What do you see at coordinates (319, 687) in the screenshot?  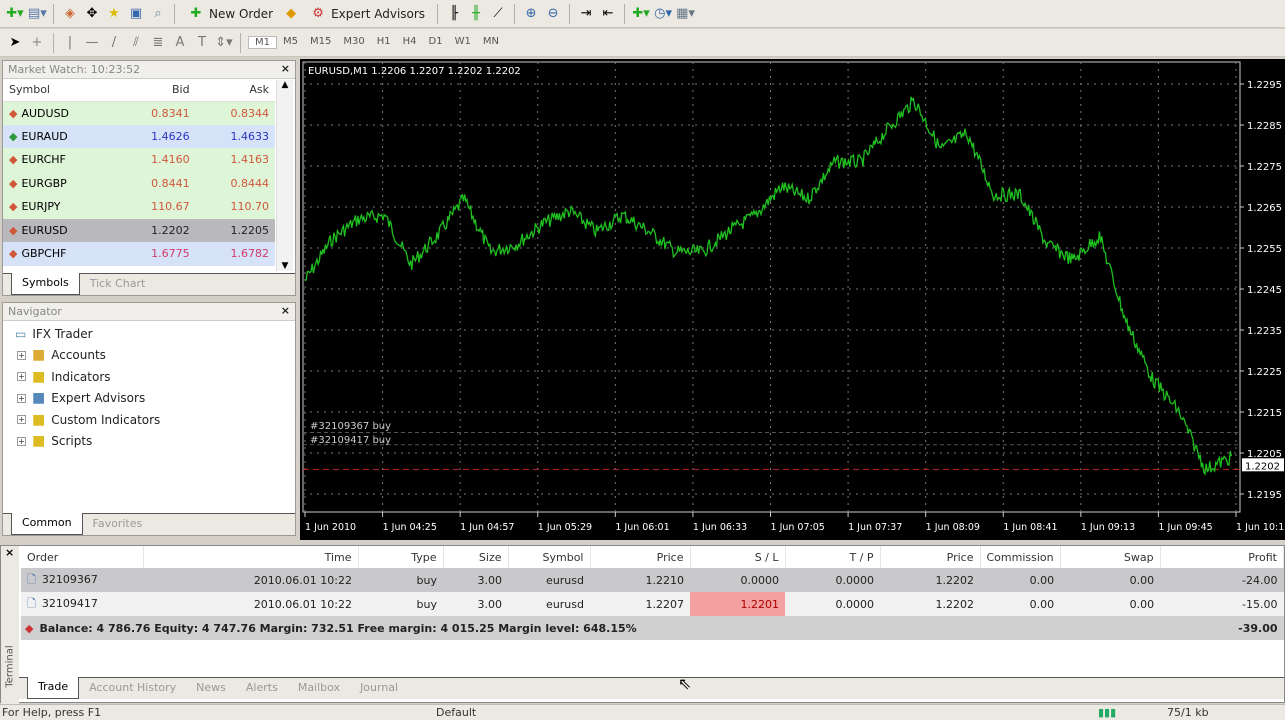 I see `tab-mailbox: Mailbox` at bounding box center [319, 687].